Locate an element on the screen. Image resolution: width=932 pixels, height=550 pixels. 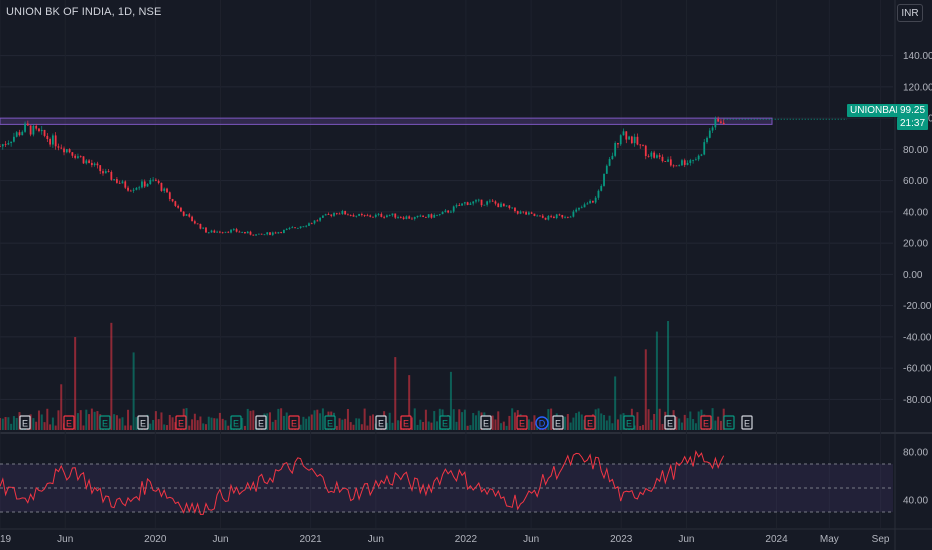
rsi-tick-label: 40.00 is located at coordinates (915, 501).